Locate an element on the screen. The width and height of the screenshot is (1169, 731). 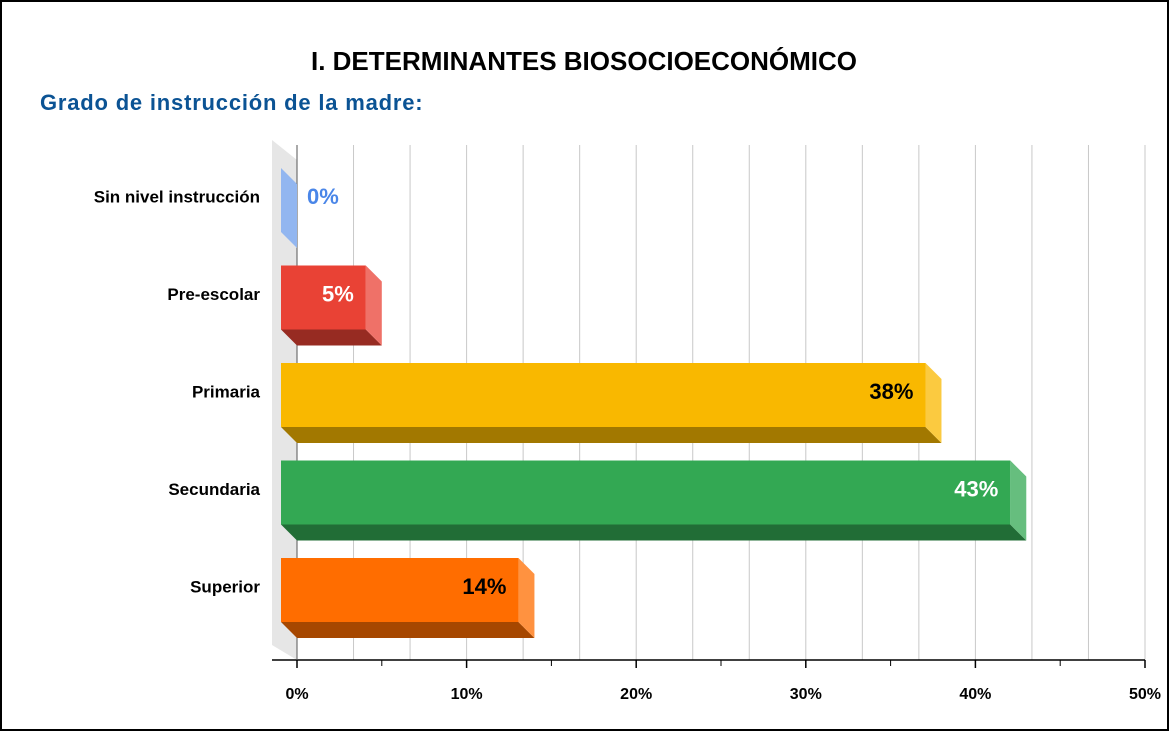
x-tick-label: 10% is located at coordinates (467, 694).